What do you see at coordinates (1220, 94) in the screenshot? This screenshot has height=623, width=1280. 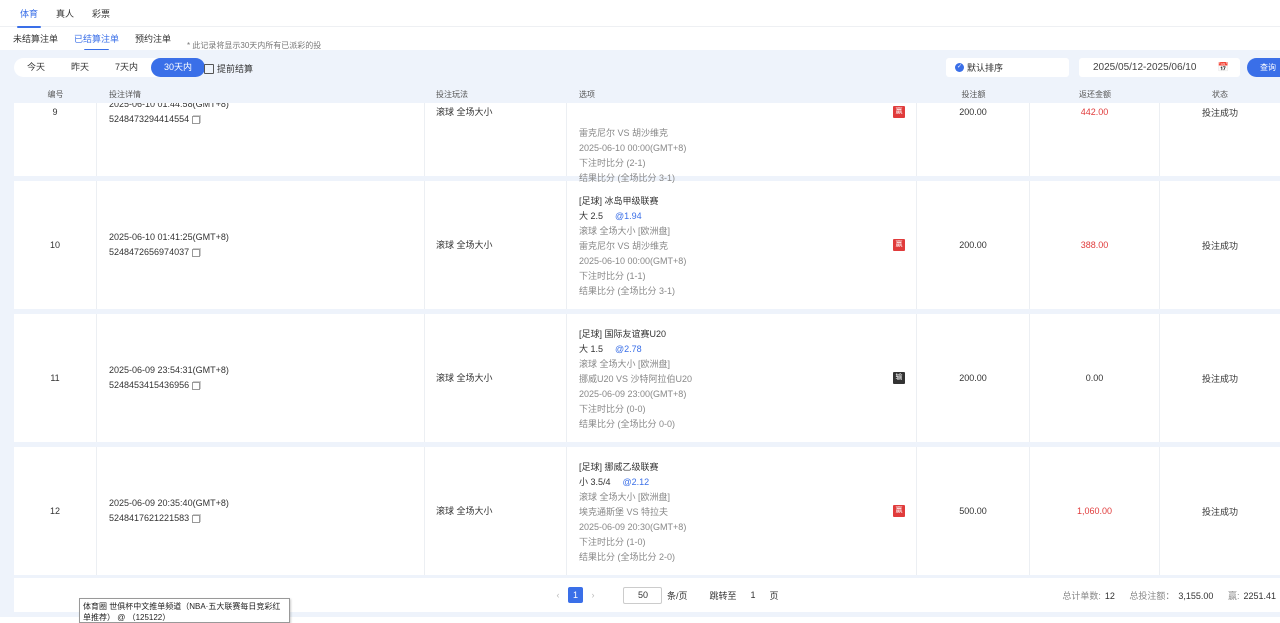 I see `col-status: 状态` at bounding box center [1220, 94].